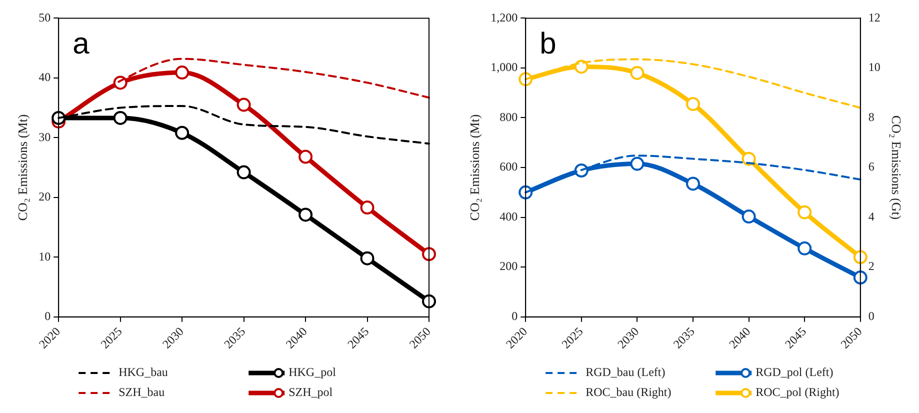  Describe the element at coordinates (871, 216) in the screenshot. I see `y2-tick-label: 4` at that location.